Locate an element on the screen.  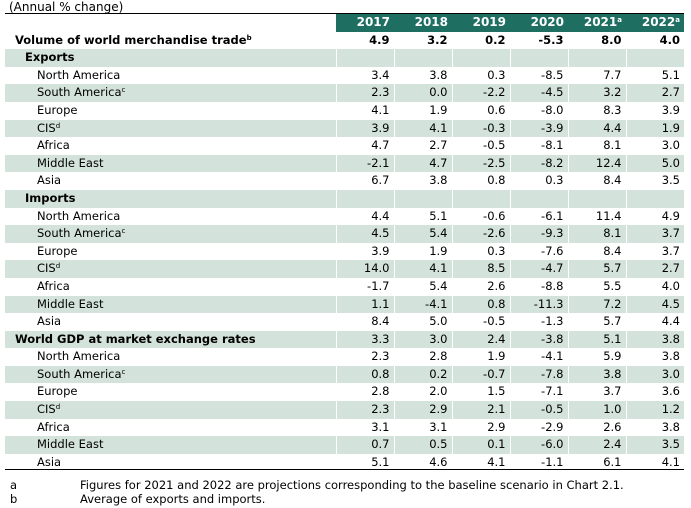
value-cell: 0.7 is located at coordinates (364, 445).